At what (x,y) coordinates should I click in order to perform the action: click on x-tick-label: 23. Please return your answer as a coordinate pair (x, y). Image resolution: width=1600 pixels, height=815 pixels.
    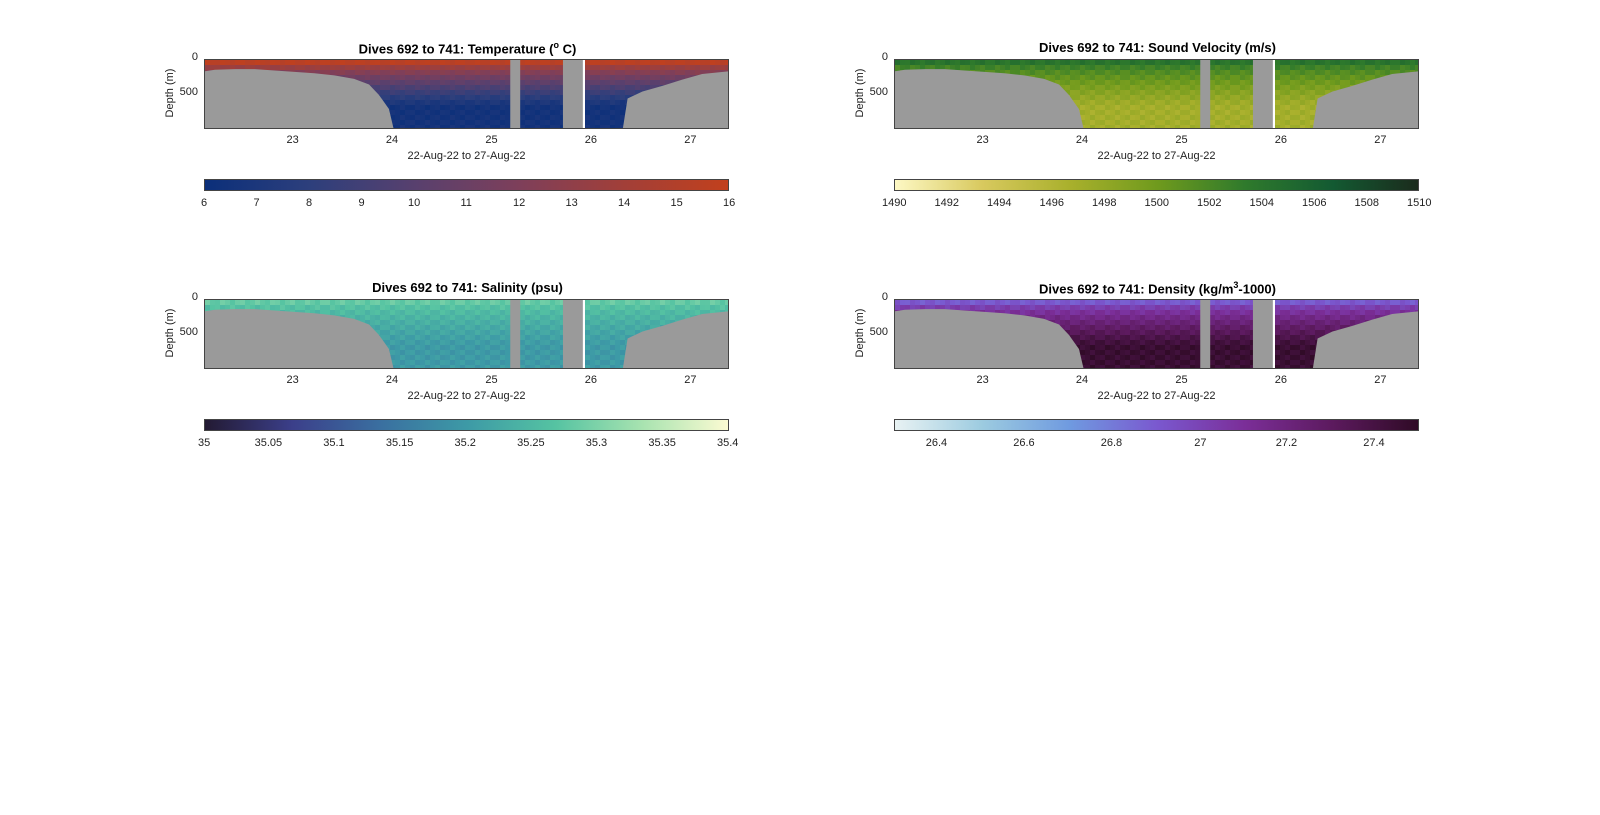
    Looking at the image, I should click on (292, 140).